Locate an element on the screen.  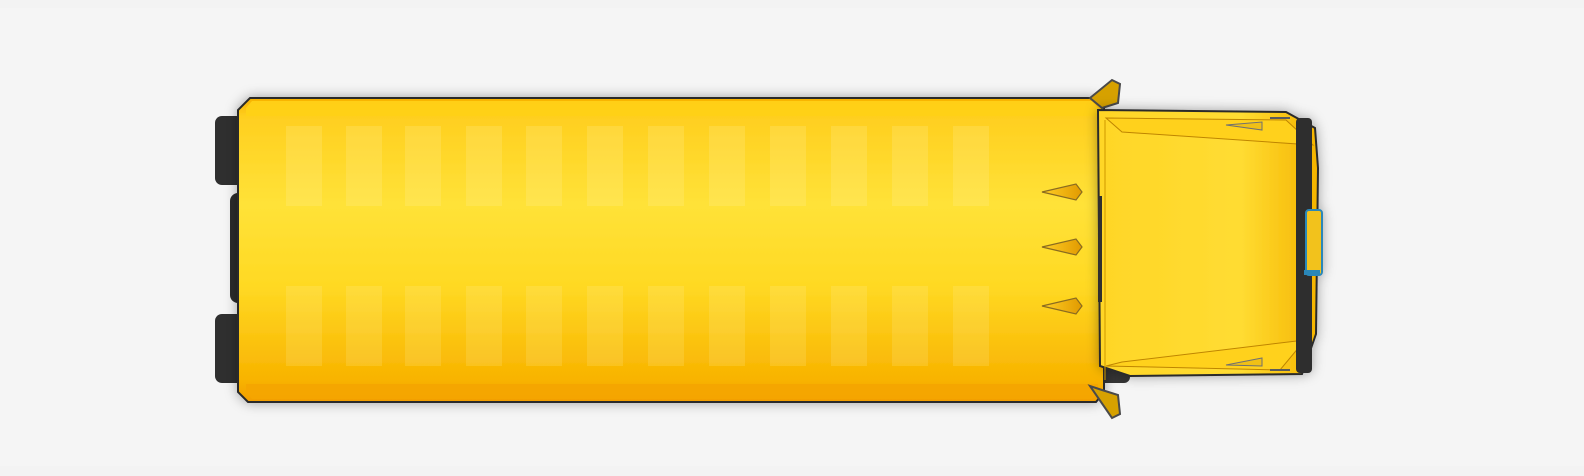
front-light-top is located at coordinates (1244, 126).